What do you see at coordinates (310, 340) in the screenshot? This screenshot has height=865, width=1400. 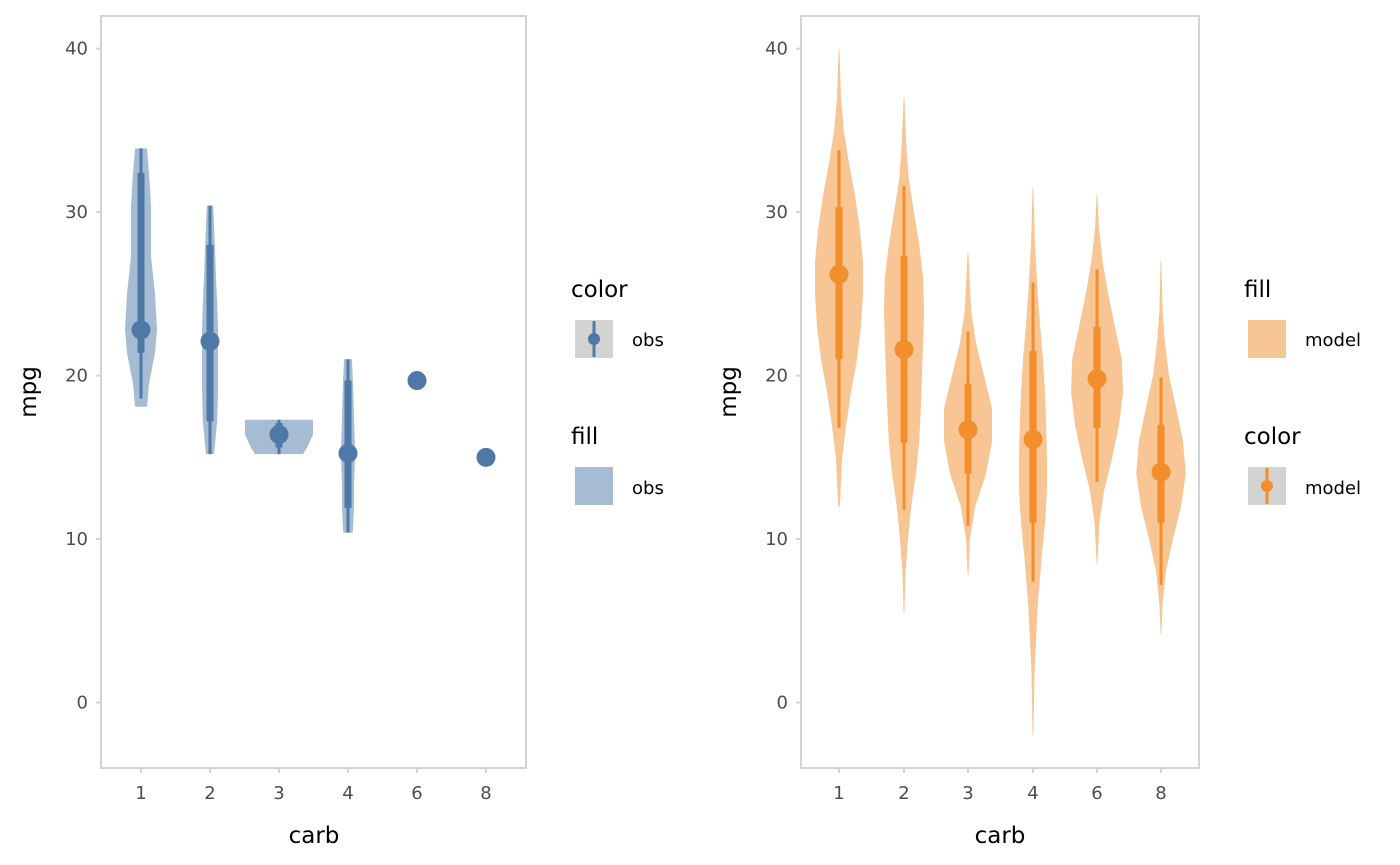 I see `plot-marks` at bounding box center [310, 340].